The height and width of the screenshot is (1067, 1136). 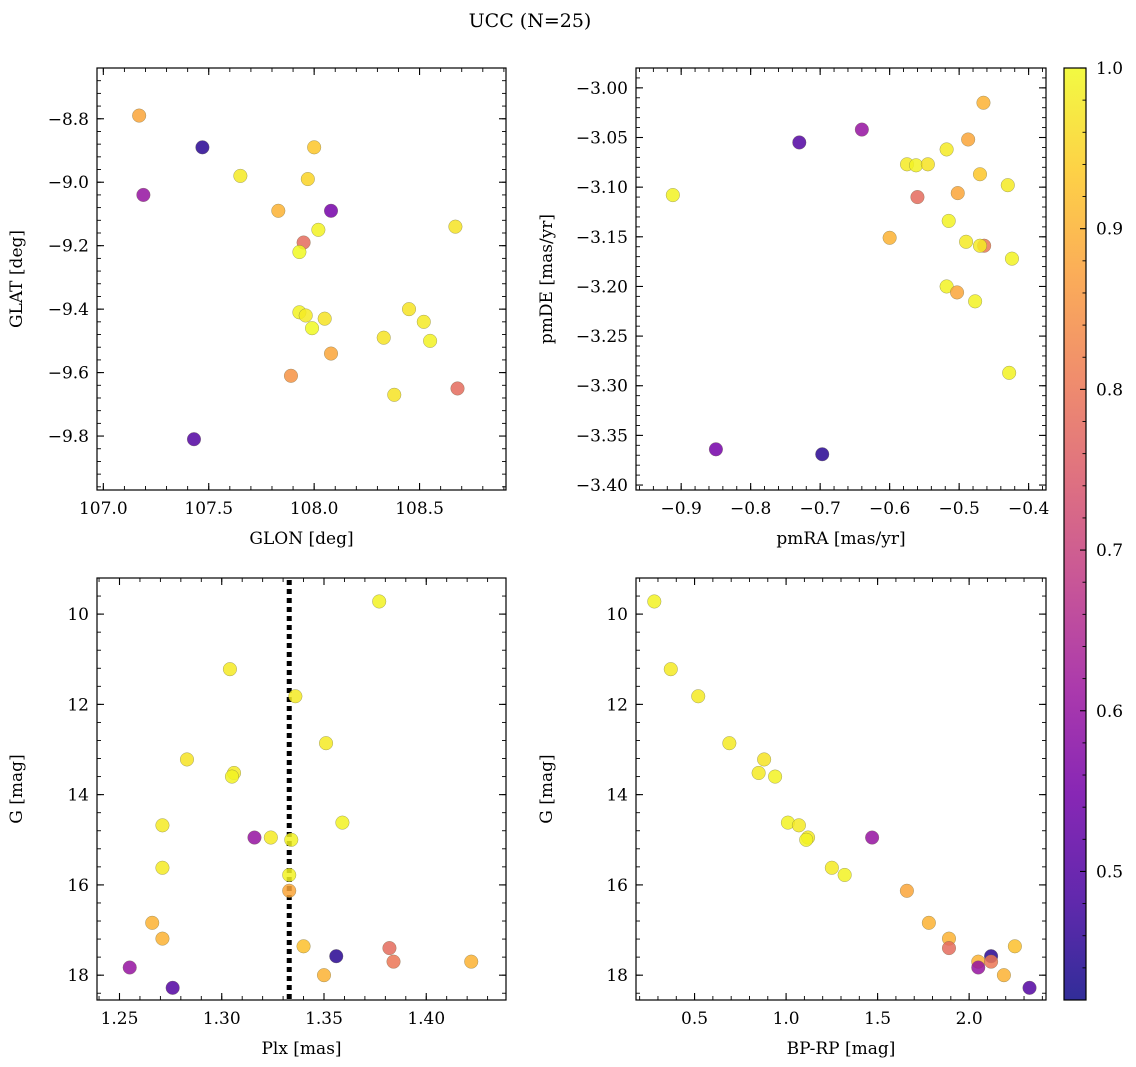 I want to click on x-tick-label: −0.8, so click(x=750, y=509).